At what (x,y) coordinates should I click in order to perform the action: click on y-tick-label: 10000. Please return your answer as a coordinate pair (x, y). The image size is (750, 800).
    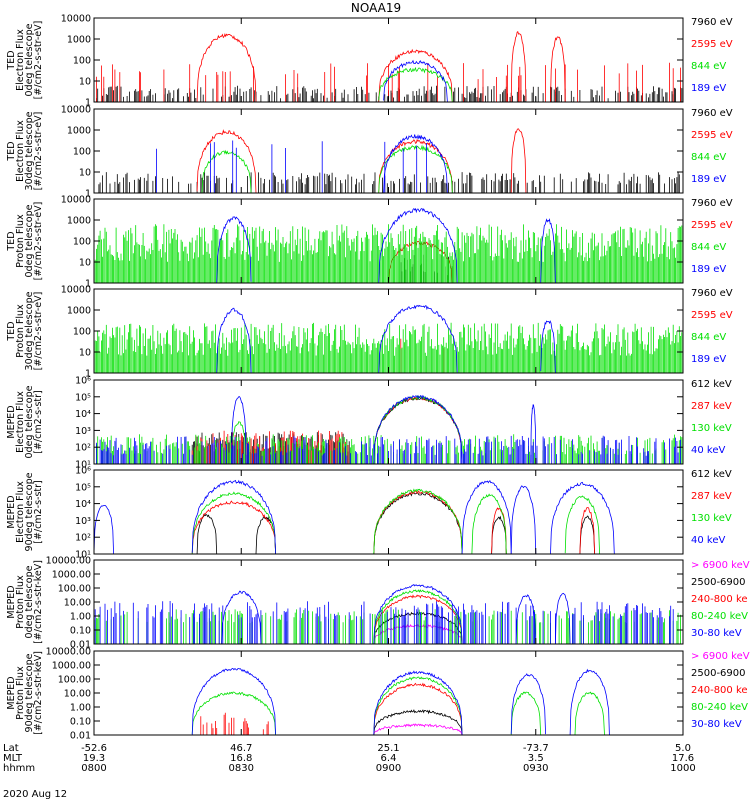
    Looking at the image, I should click on (76, 200).